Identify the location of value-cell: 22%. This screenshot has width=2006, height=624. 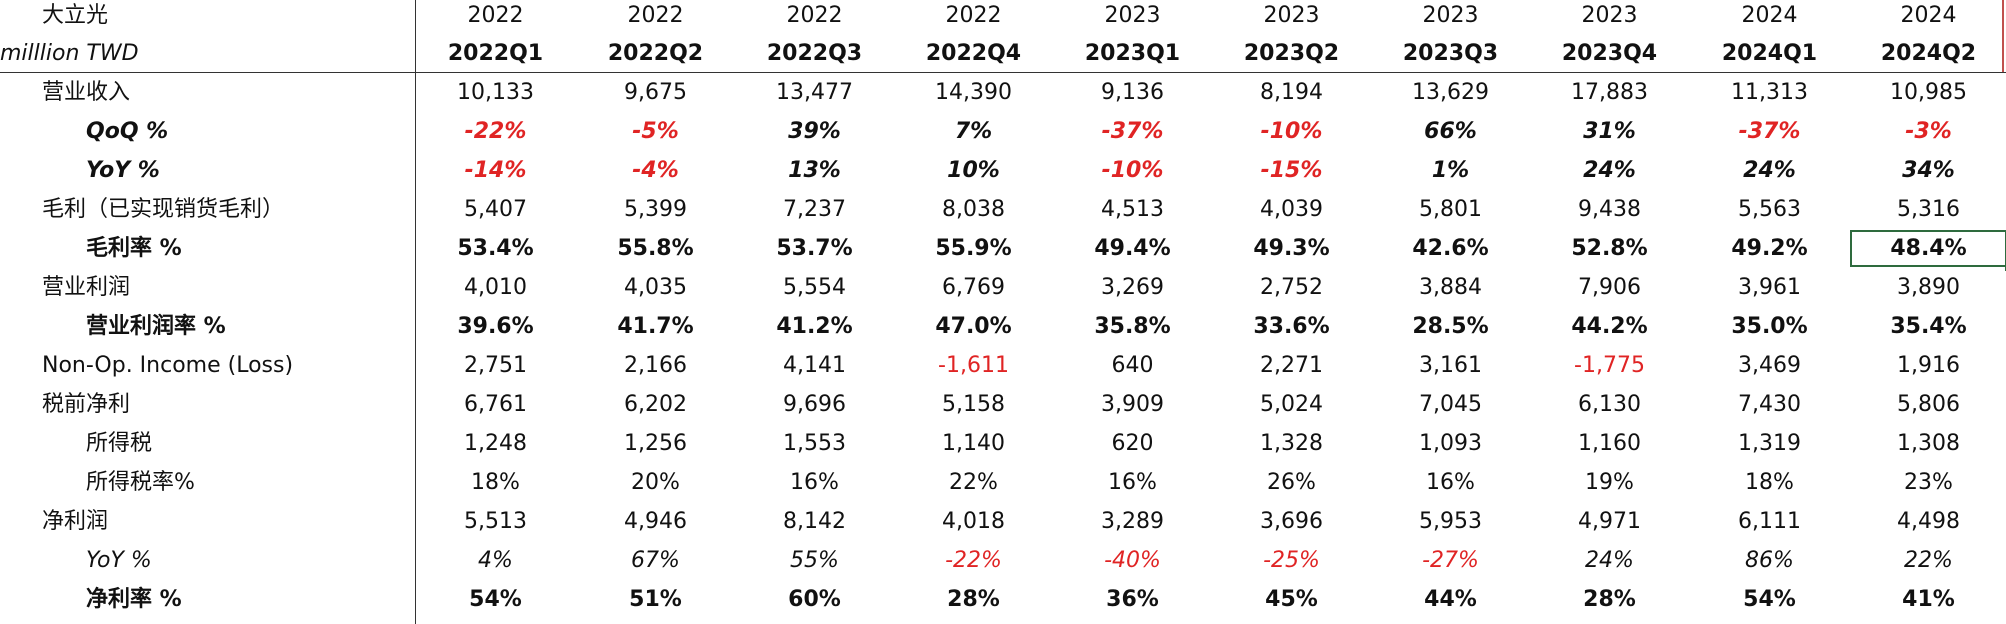
(1928, 560).